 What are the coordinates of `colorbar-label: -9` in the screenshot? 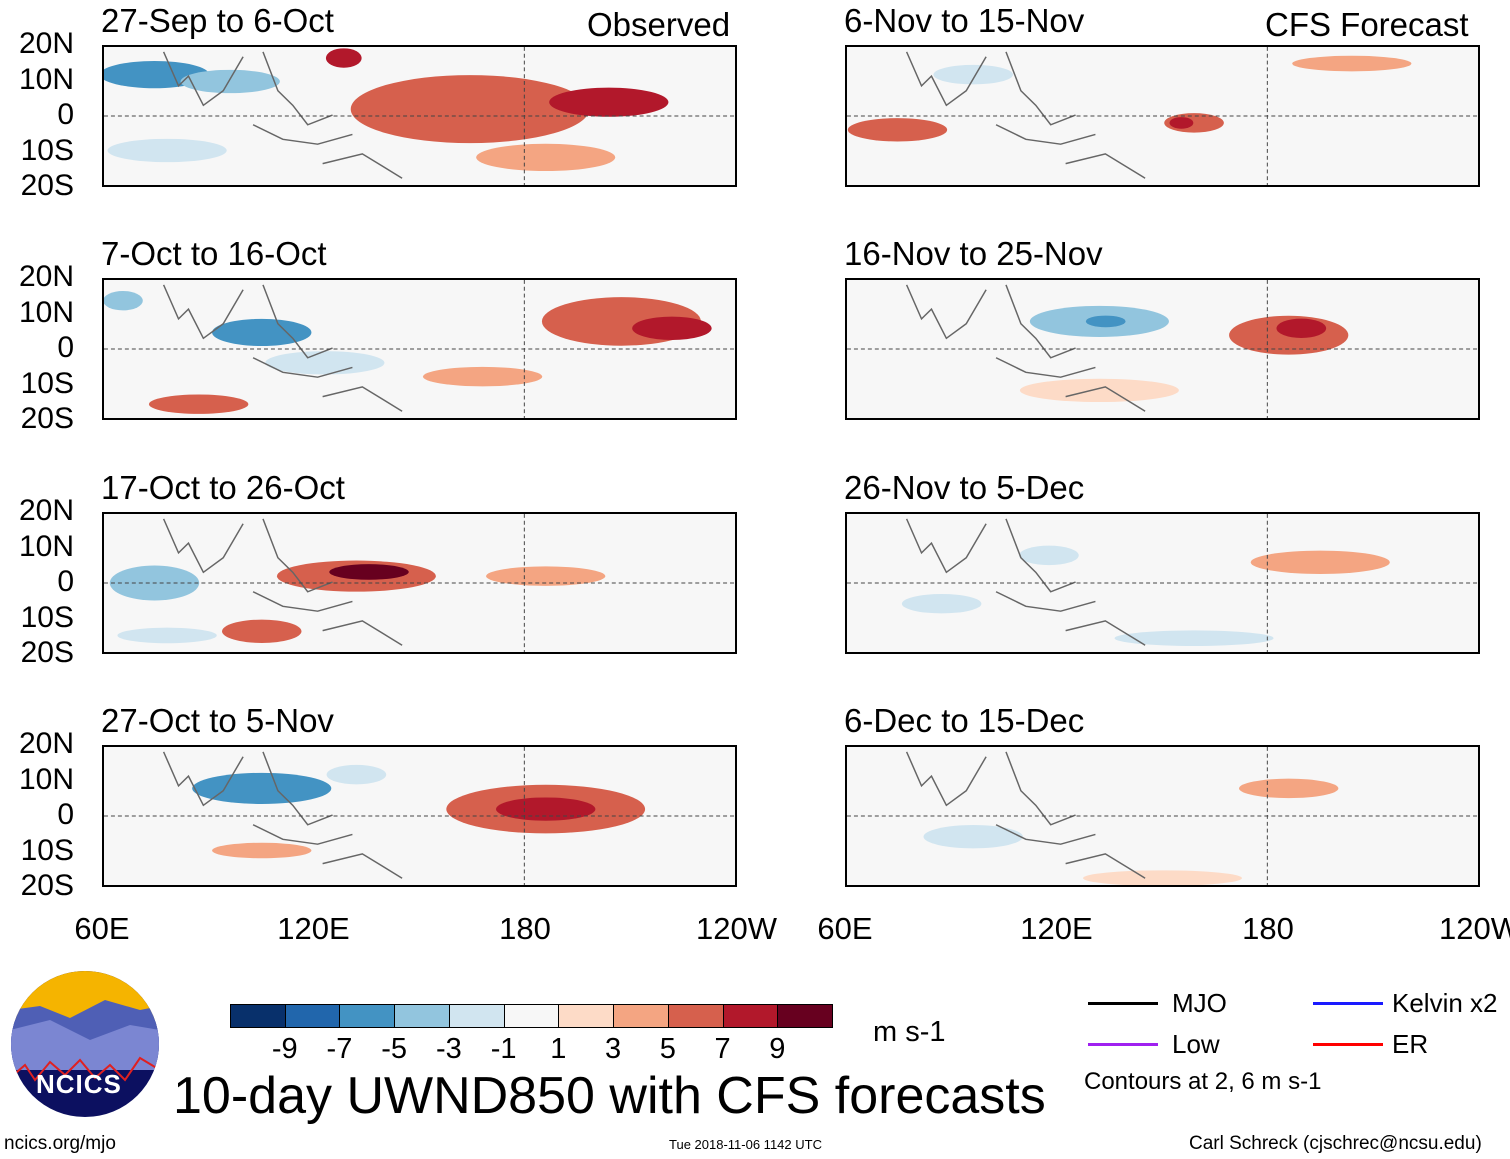 It's located at (284, 1049).